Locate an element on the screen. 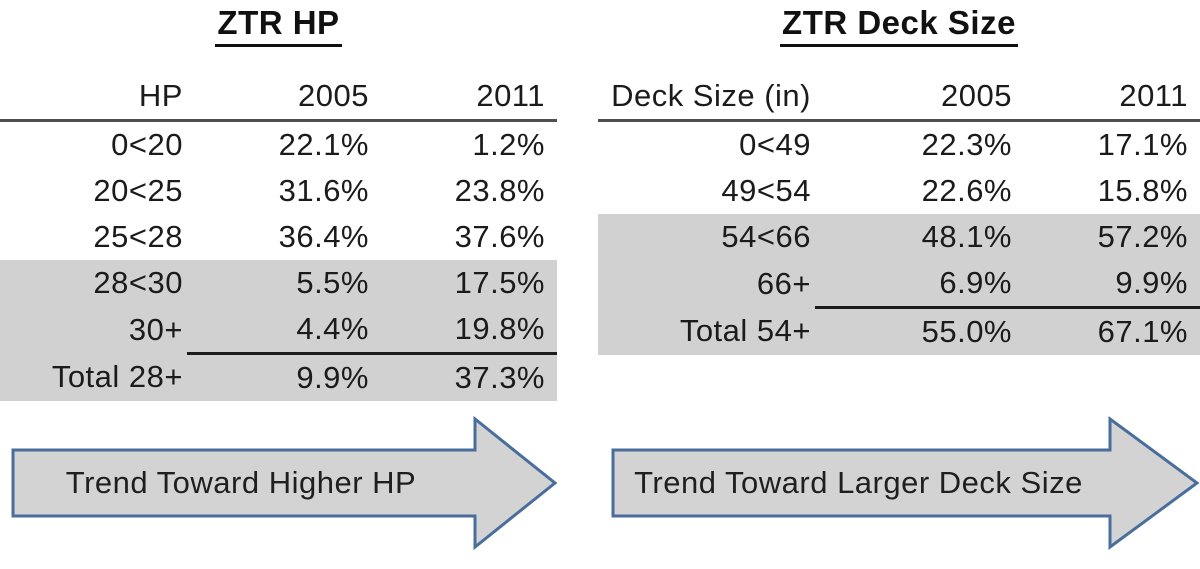  row-label: 49<54 is located at coordinates (766, 190).